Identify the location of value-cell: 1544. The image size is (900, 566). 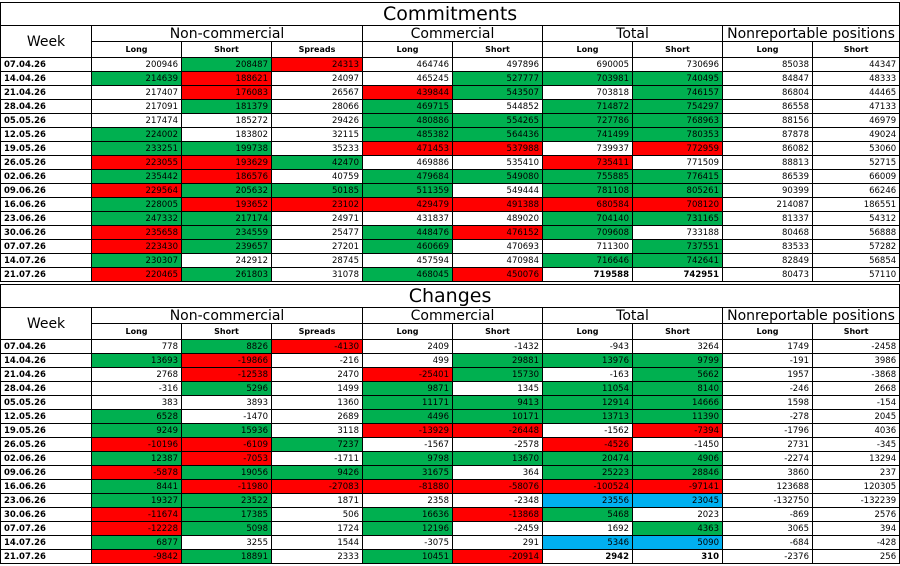
(317, 542).